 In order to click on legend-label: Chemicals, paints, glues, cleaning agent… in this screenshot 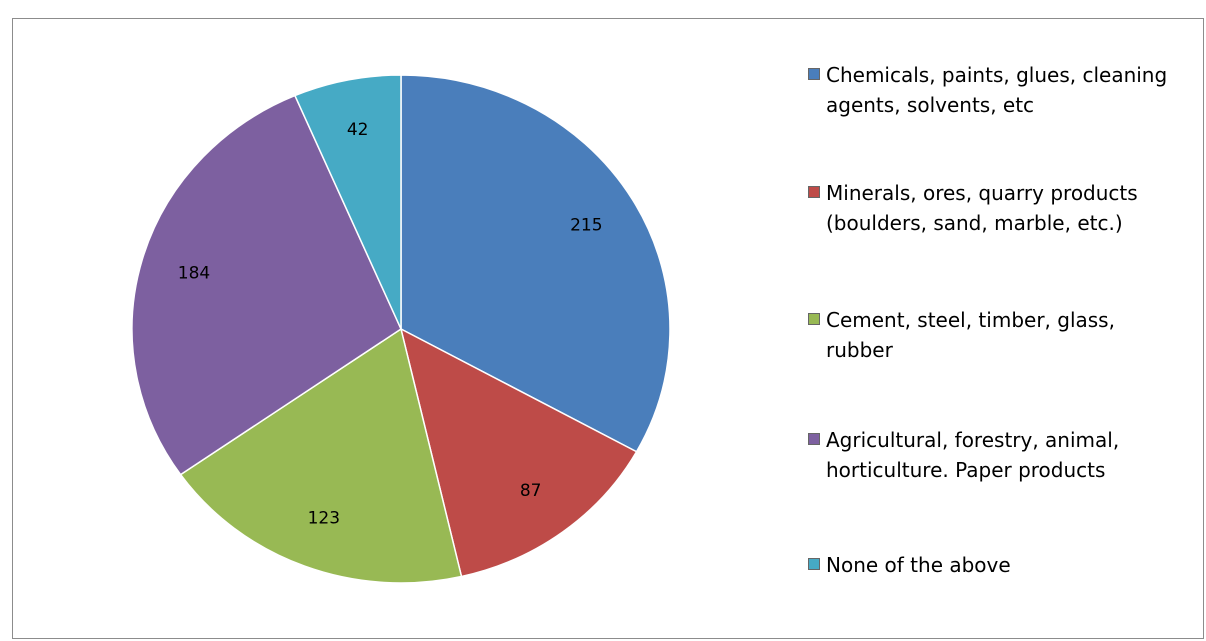, I will do `click(997, 90)`.